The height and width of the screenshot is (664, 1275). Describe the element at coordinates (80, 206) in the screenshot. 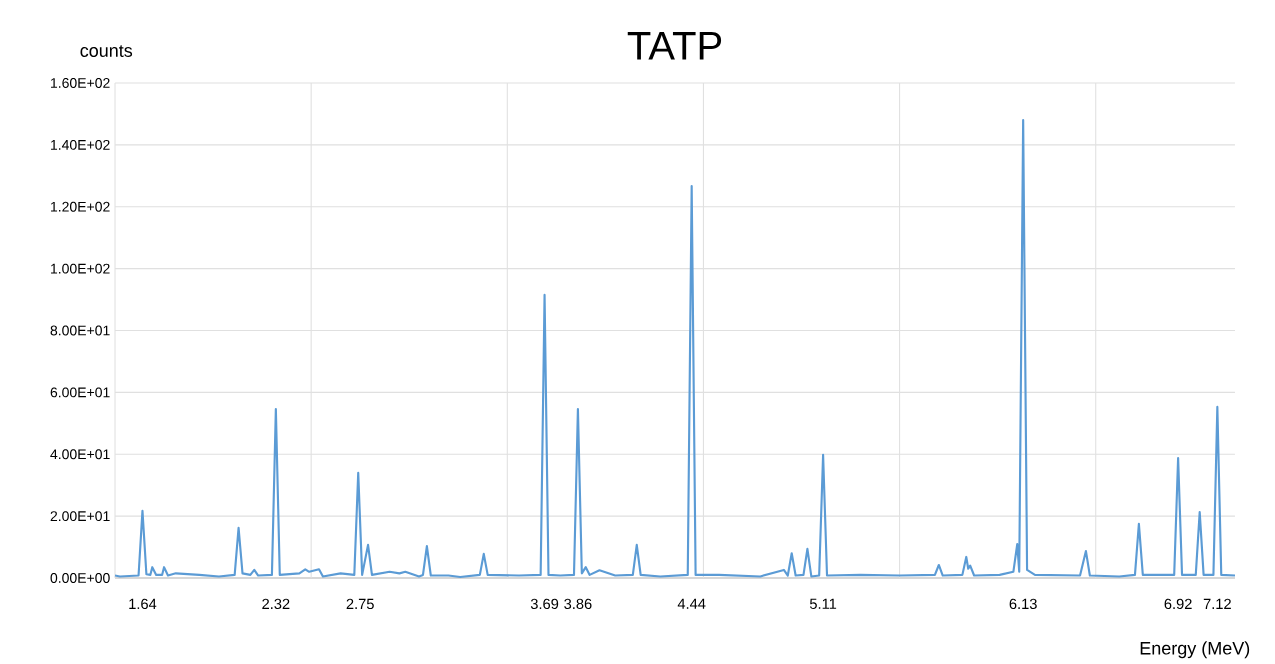

I see `y-tick-label: 1.20E+02` at that location.